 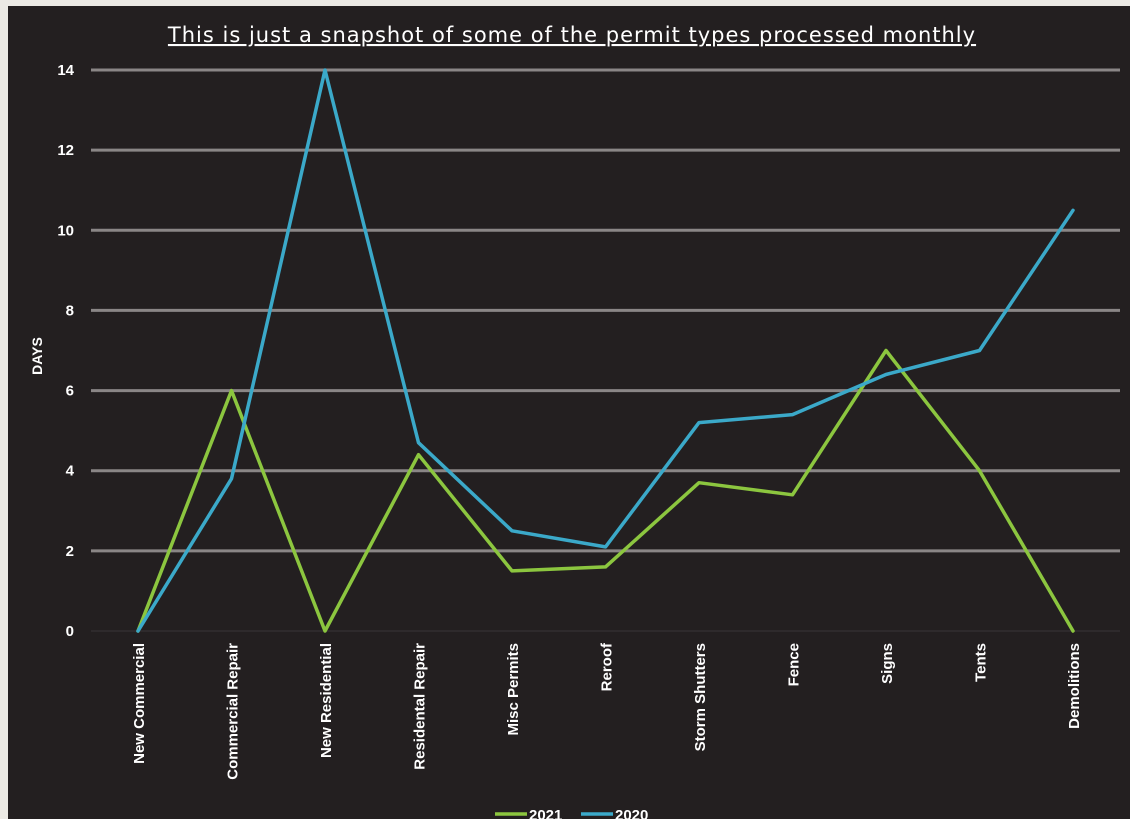 What do you see at coordinates (37, 356) in the screenshot?
I see `y-axis-label: DAYS` at bounding box center [37, 356].